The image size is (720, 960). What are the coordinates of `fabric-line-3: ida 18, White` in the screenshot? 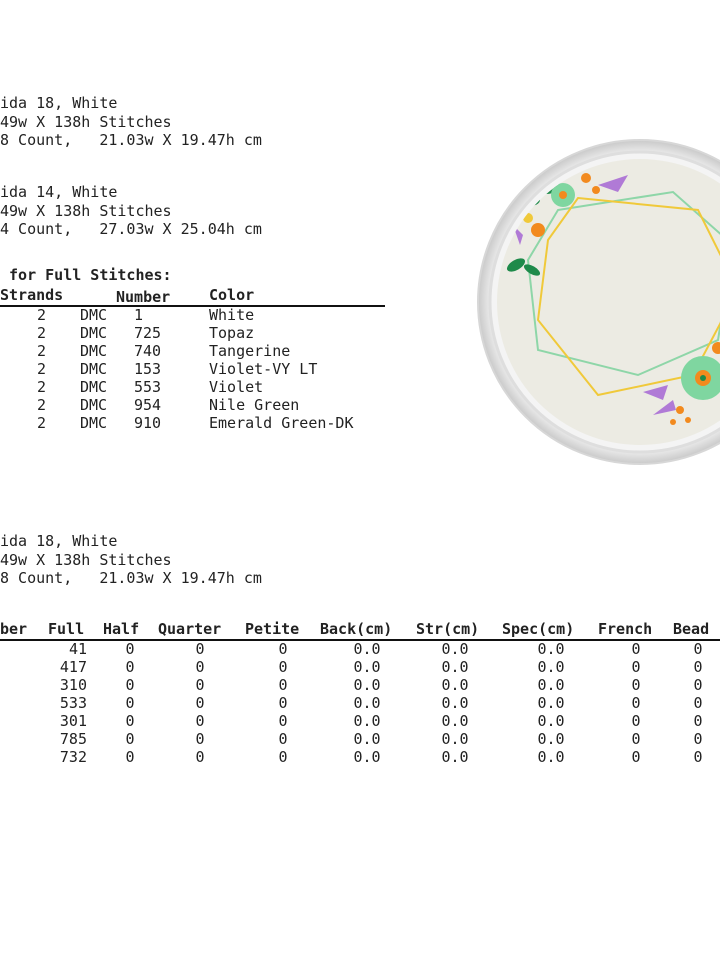 It's located at (59, 541).